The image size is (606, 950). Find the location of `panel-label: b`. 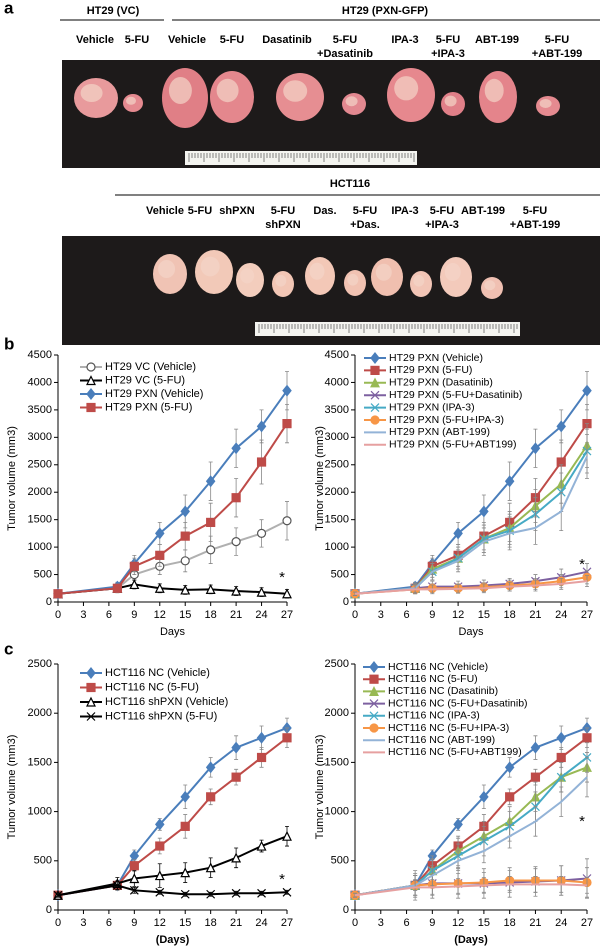

panel-label: b is located at coordinates (9, 343).